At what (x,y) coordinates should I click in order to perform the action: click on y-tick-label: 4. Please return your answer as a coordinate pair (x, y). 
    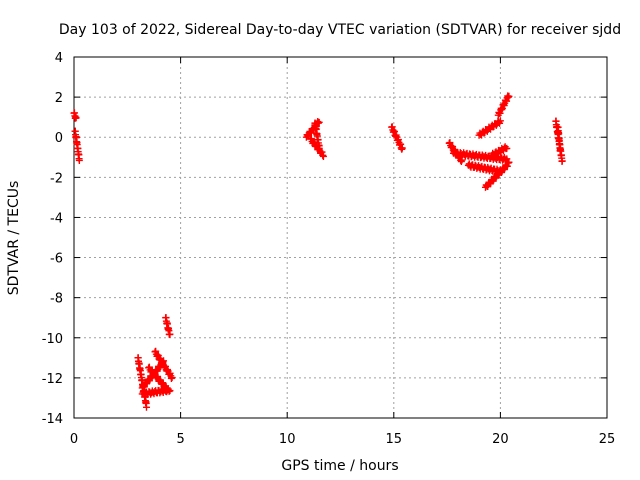
    Looking at the image, I should click on (59, 58).